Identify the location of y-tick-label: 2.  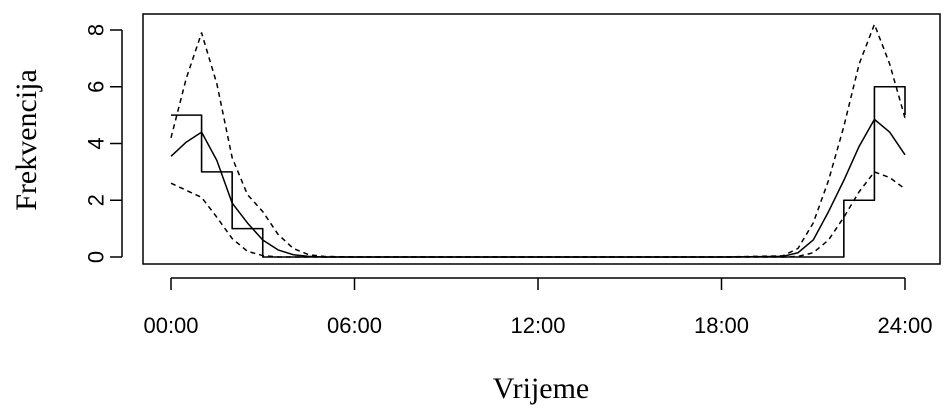
(96, 200).